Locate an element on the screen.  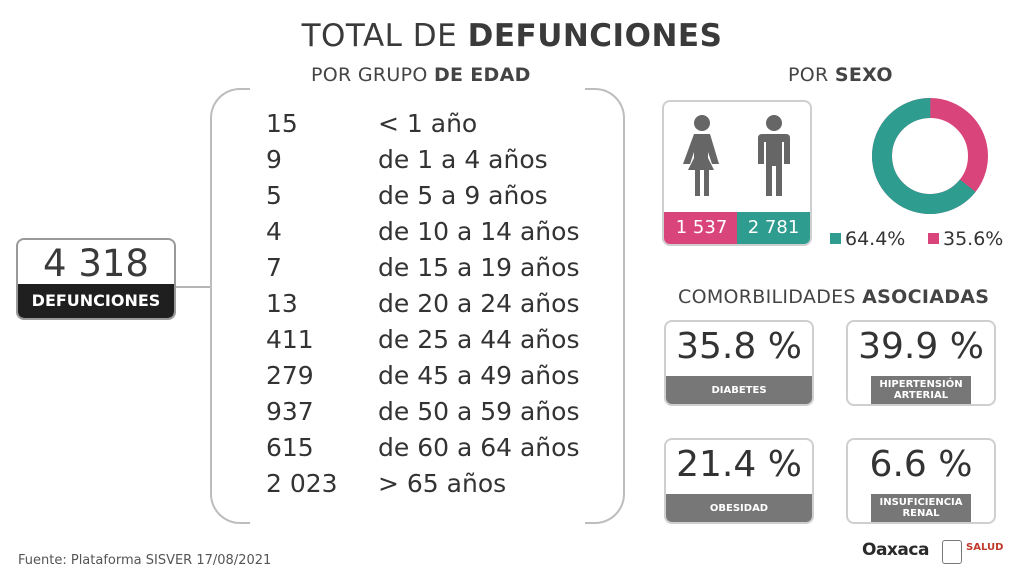
comorbidity-card-diabetes: 35.8 % DIABETES is located at coordinates (739, 363).